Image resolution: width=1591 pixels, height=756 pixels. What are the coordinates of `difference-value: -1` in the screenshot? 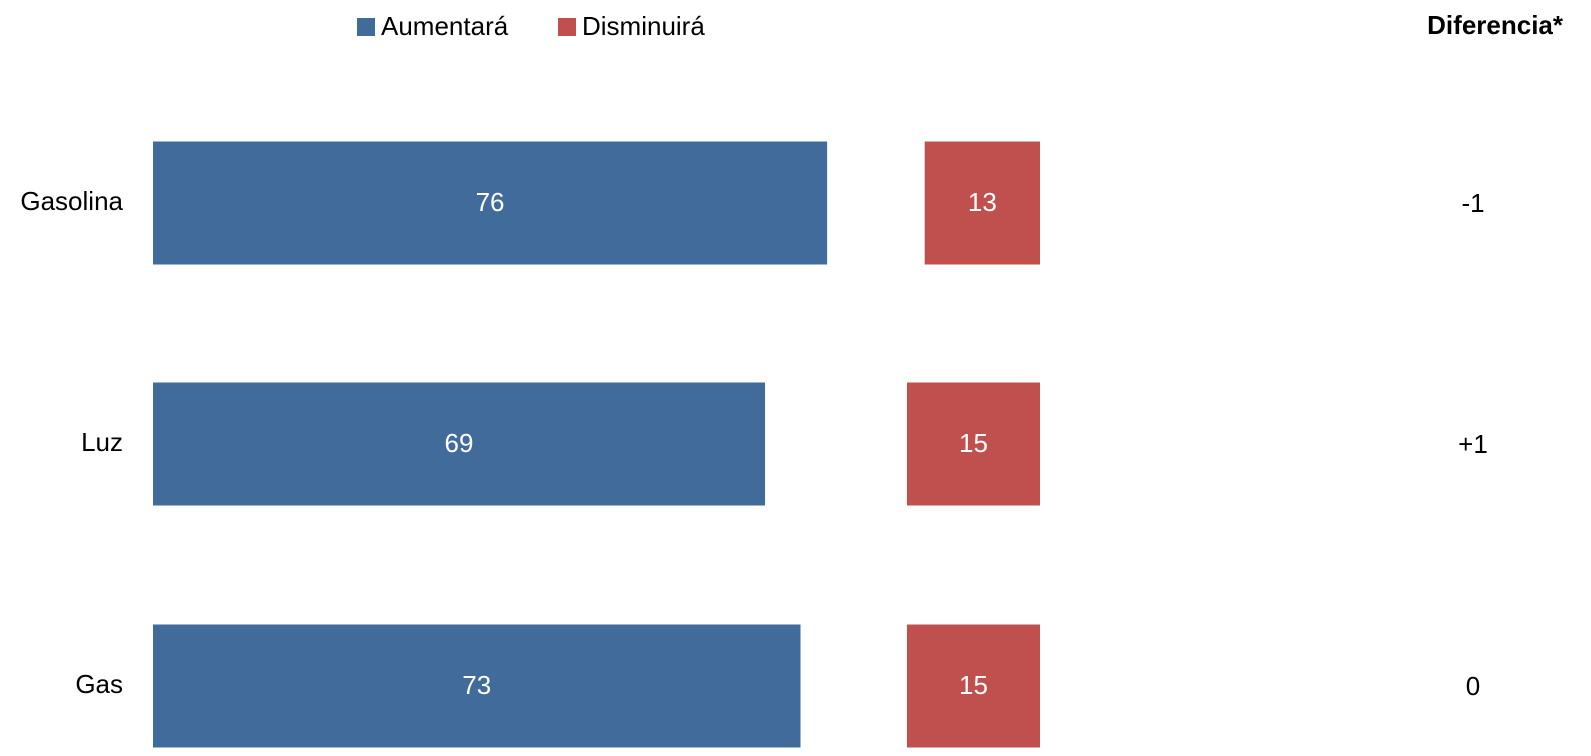 It's located at (1472, 203).